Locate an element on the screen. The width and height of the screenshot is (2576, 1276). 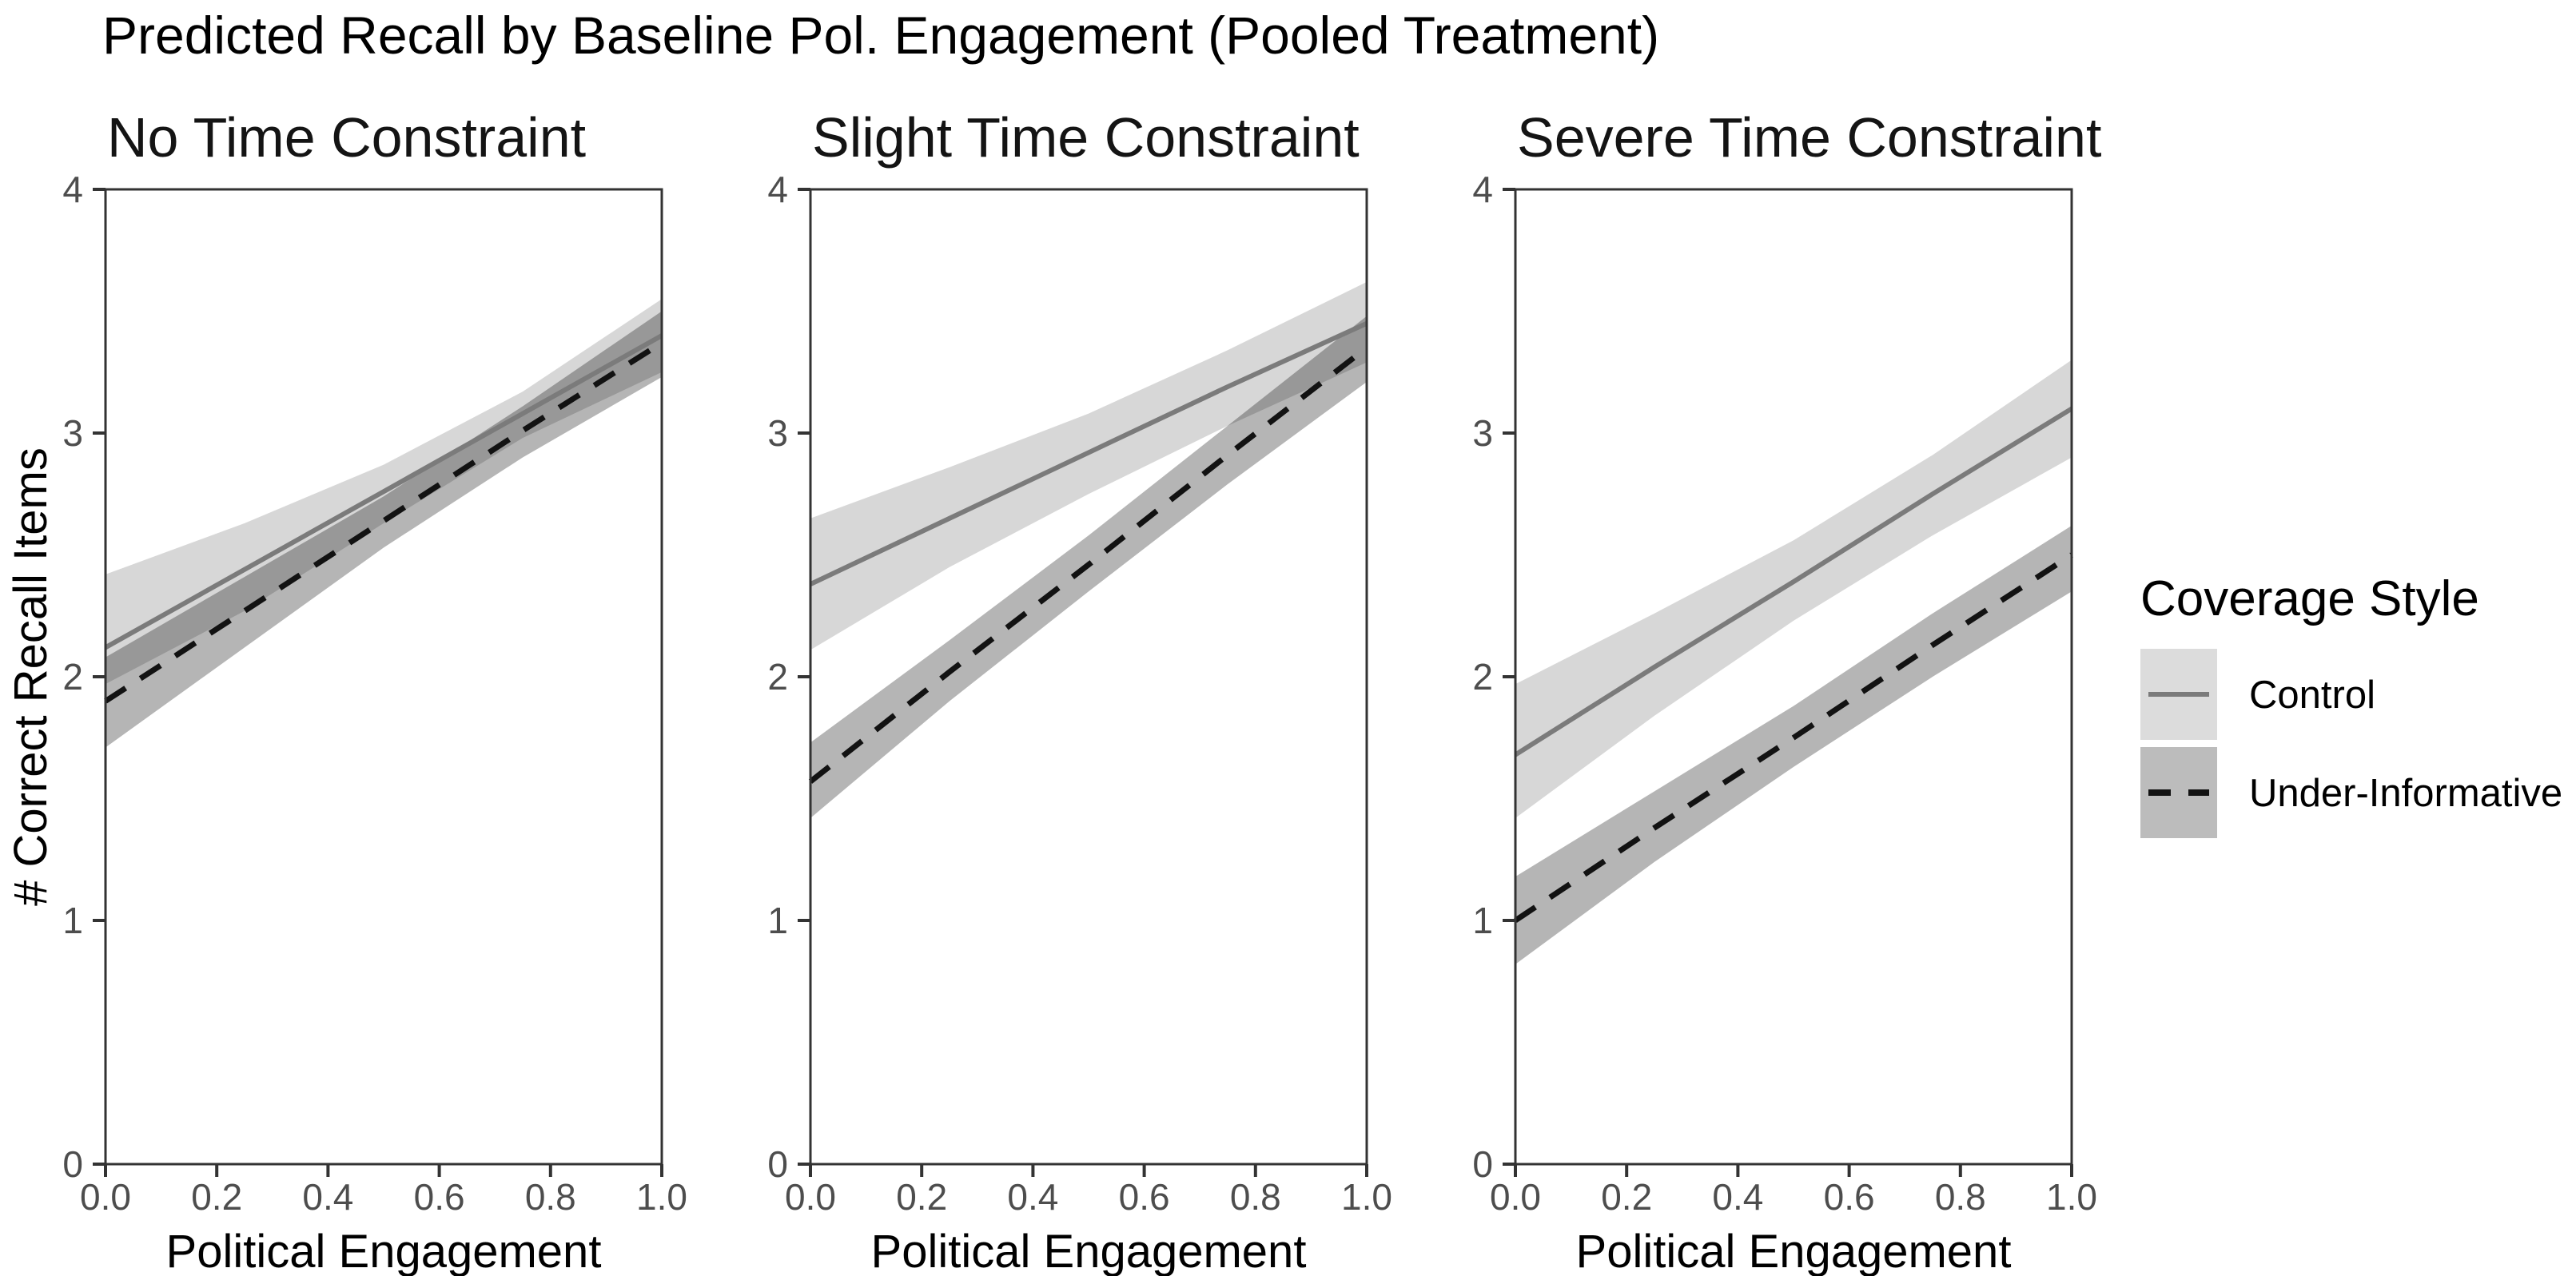
facet-title-no-time-constraint: No Time Constraint is located at coordinates (346, 137).